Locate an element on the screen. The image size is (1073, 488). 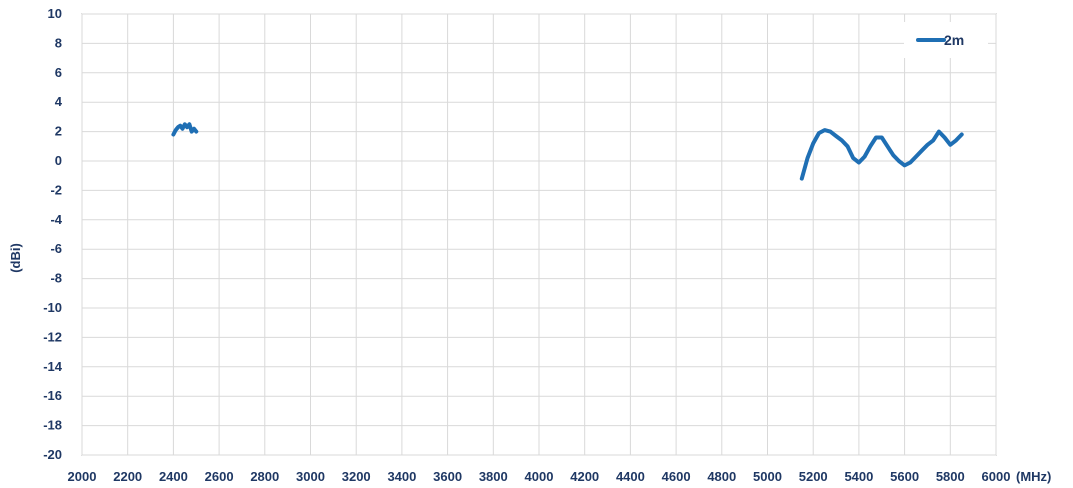
x-tick-label: 4000 is located at coordinates (539, 476).